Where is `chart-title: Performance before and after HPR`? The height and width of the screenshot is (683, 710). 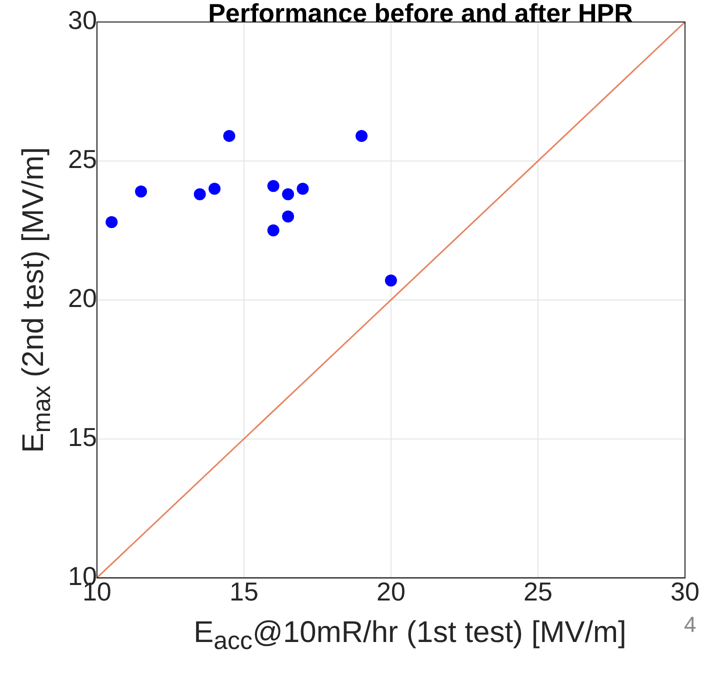 chart-title: Performance before and after HPR is located at coordinates (420, 14).